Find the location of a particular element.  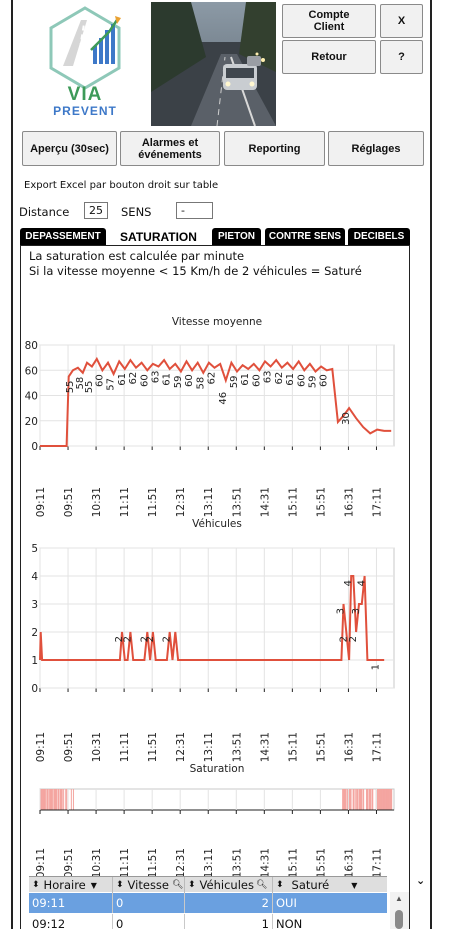

column-header-horaire: ⬍ Horaire ▼ is located at coordinates (71, 885).